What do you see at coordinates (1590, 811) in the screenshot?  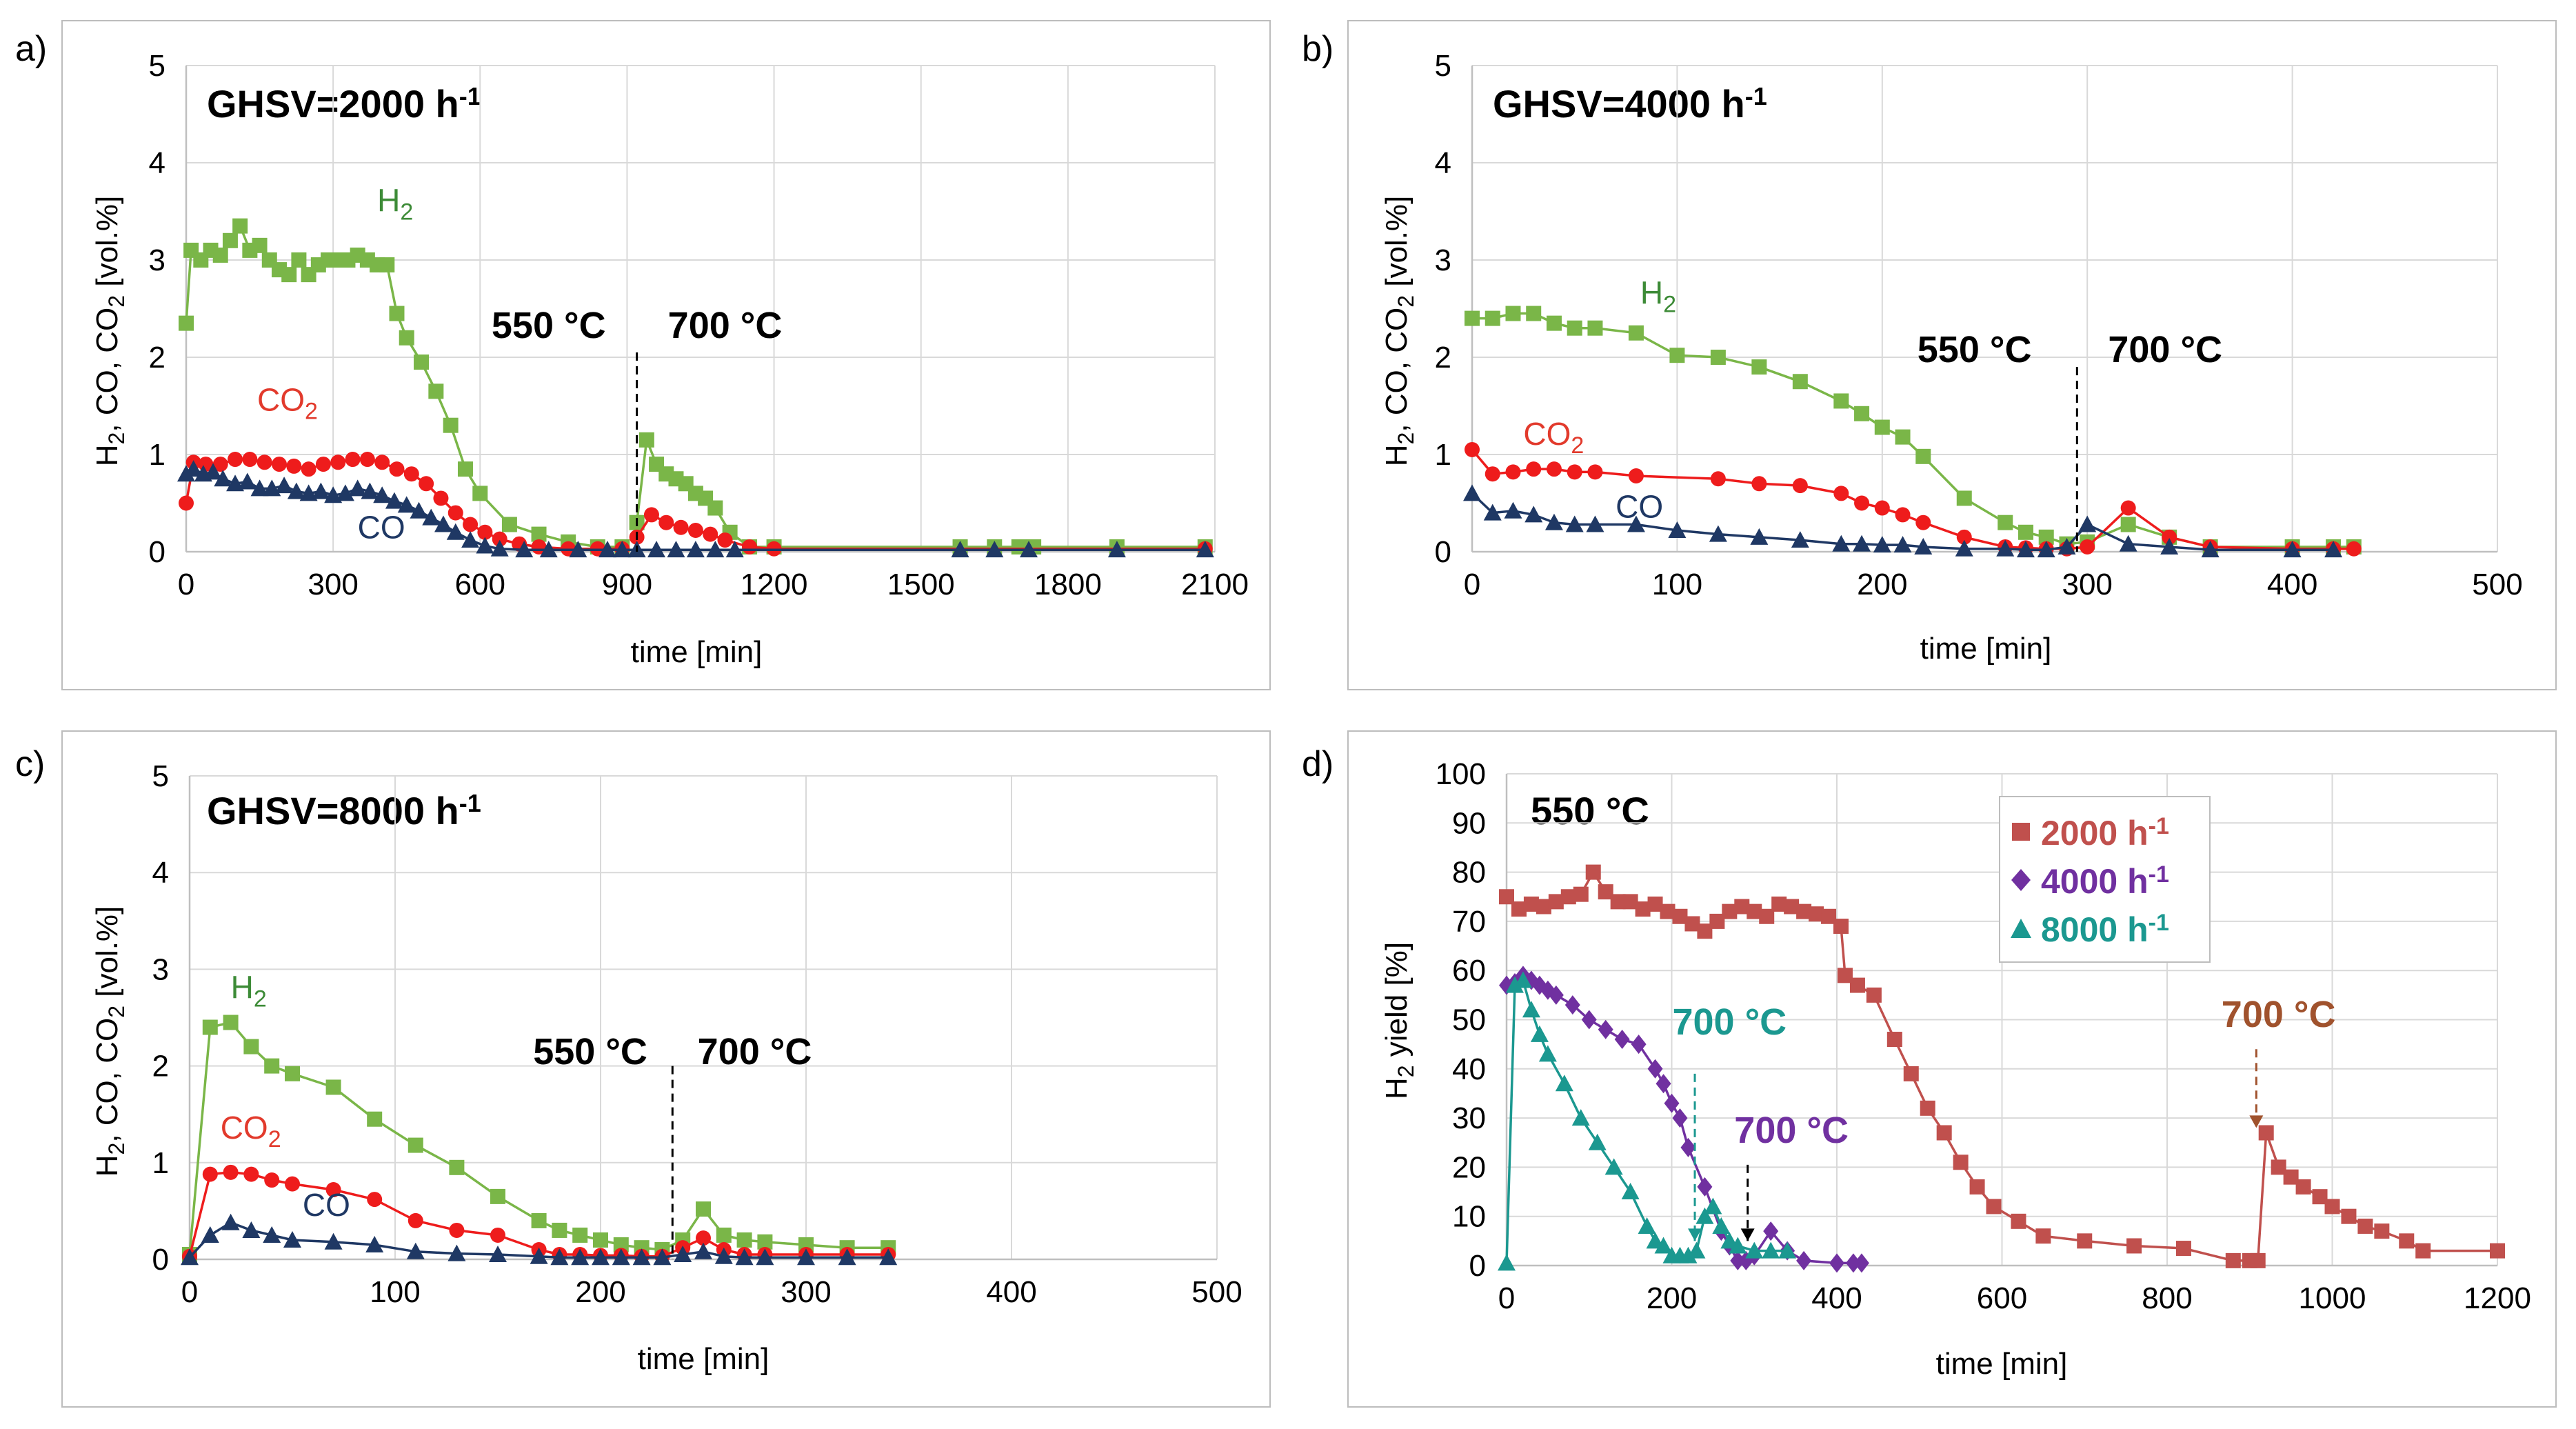 I see `panel-d-title: 550 °C` at bounding box center [1590, 811].